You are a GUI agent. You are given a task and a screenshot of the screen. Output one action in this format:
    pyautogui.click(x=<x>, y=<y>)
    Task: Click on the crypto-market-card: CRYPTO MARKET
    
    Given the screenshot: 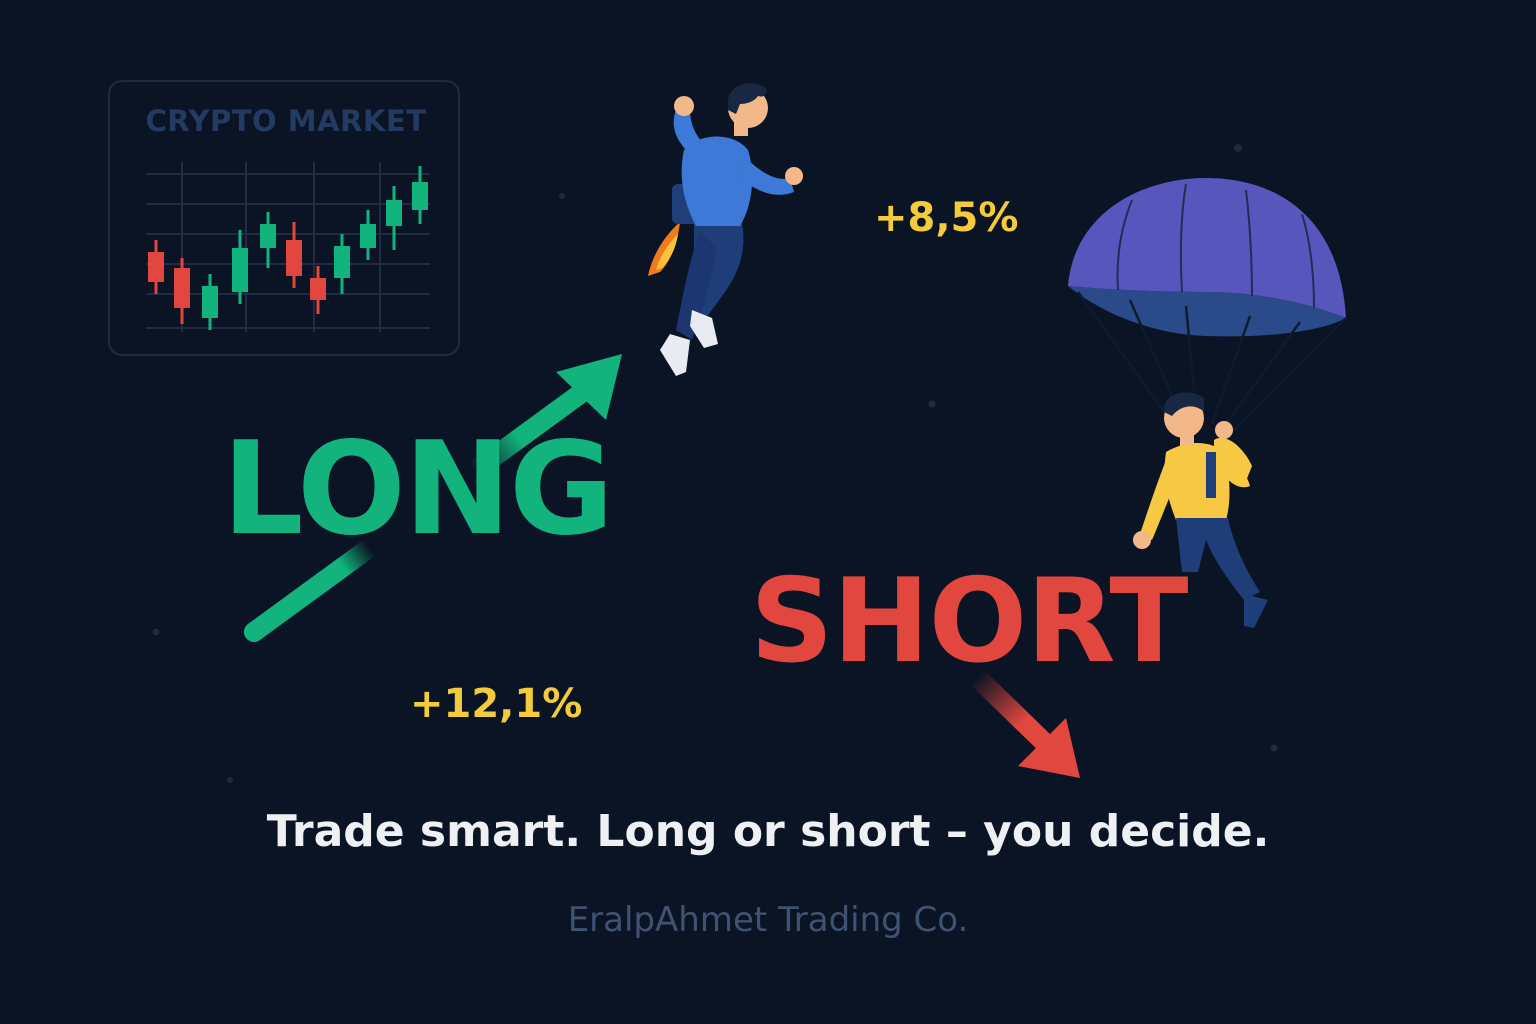 What is the action you would take?
    pyautogui.click(x=284, y=218)
    